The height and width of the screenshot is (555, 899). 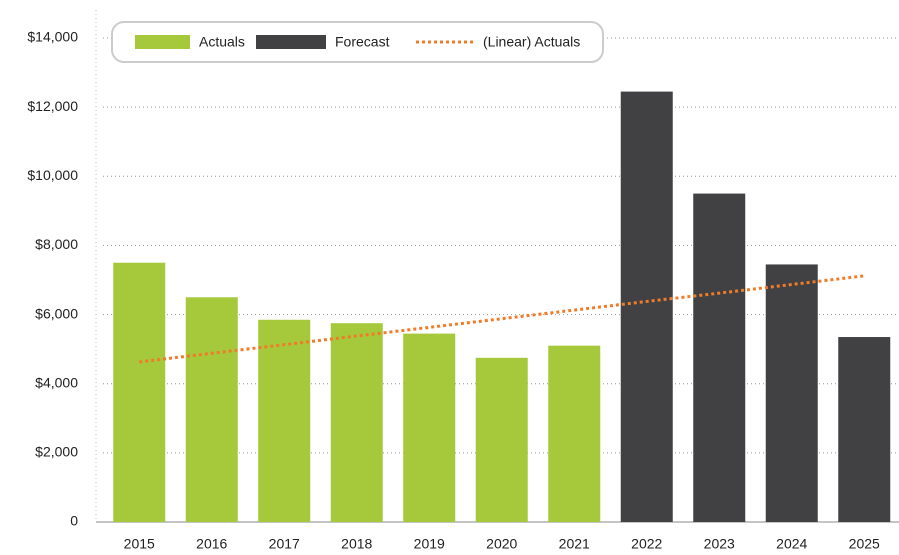 I want to click on legend: Actuals Forecast (Linear) Actuals, so click(x=357, y=42).